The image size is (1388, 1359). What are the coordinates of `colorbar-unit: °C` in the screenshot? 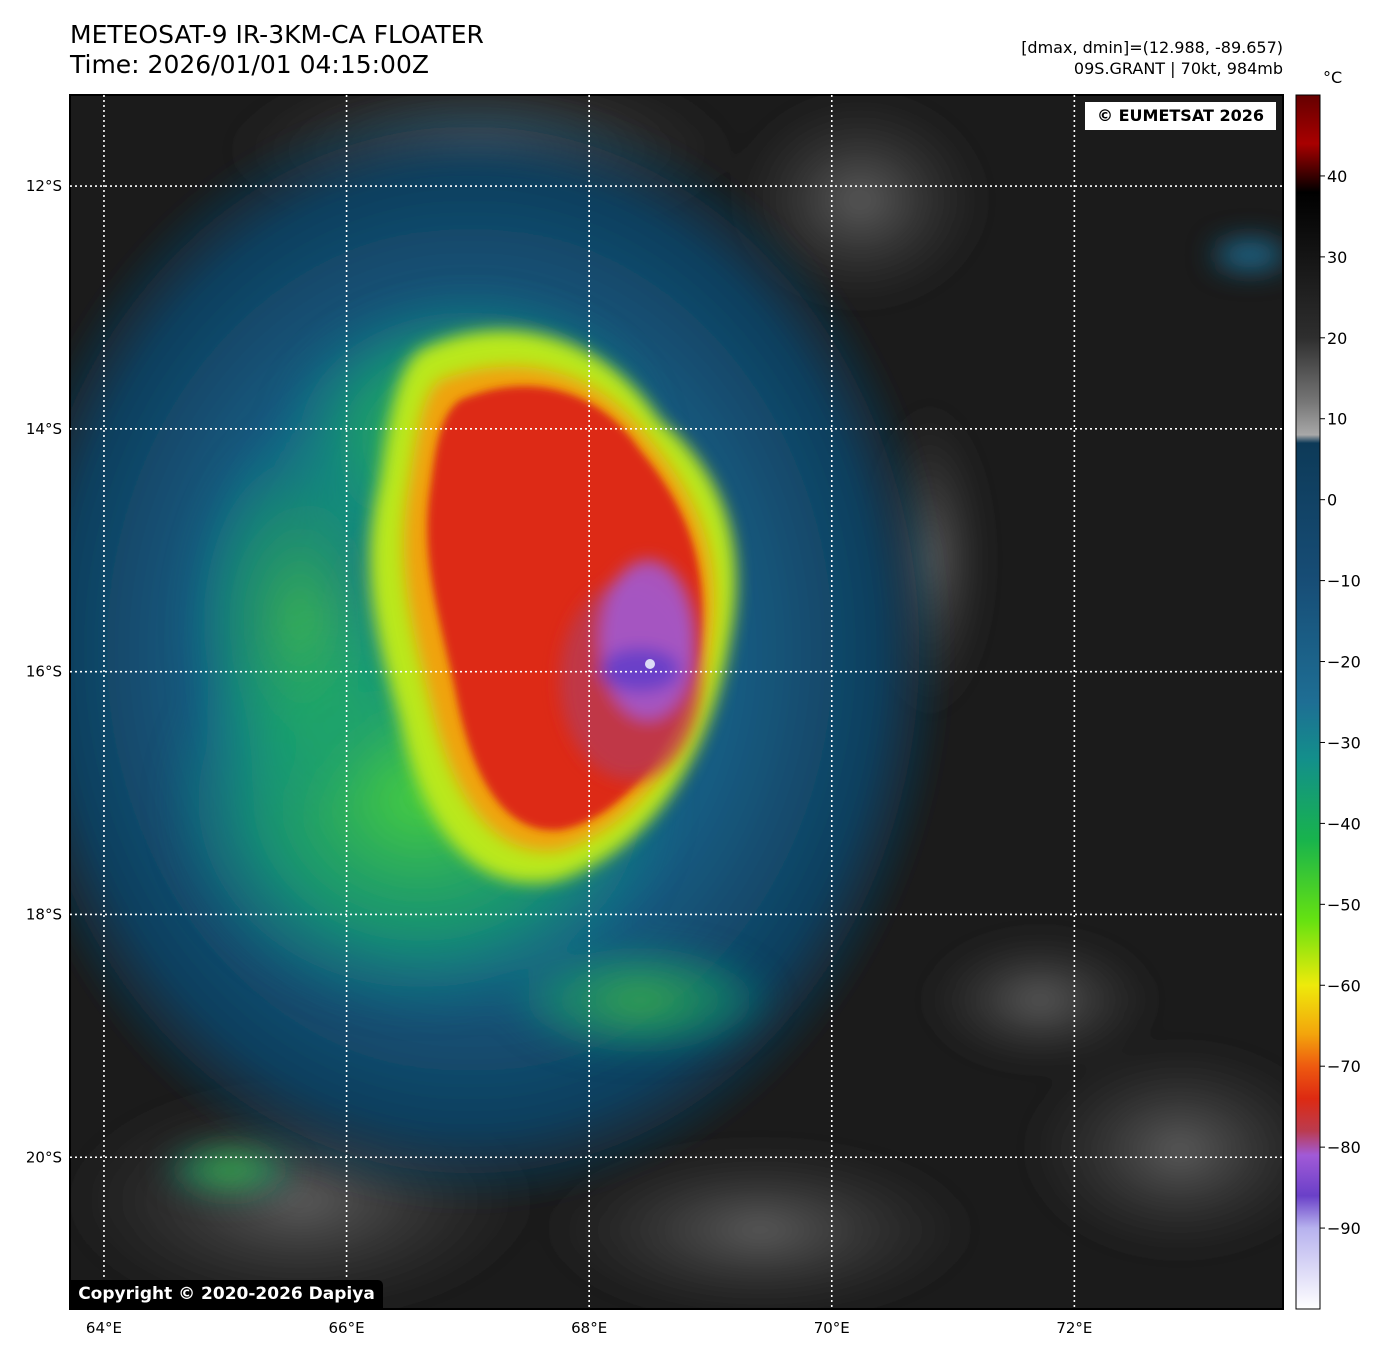 It's located at (1333, 77).